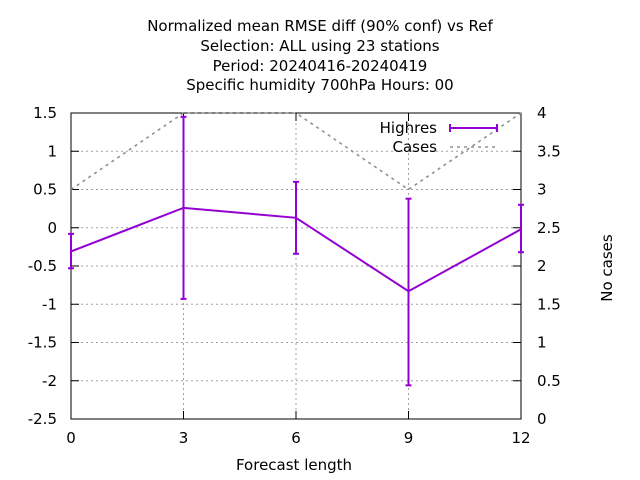 This screenshot has height=480, width=640. Describe the element at coordinates (542, 343) in the screenshot. I see `y2-tick-label: 1` at that location.